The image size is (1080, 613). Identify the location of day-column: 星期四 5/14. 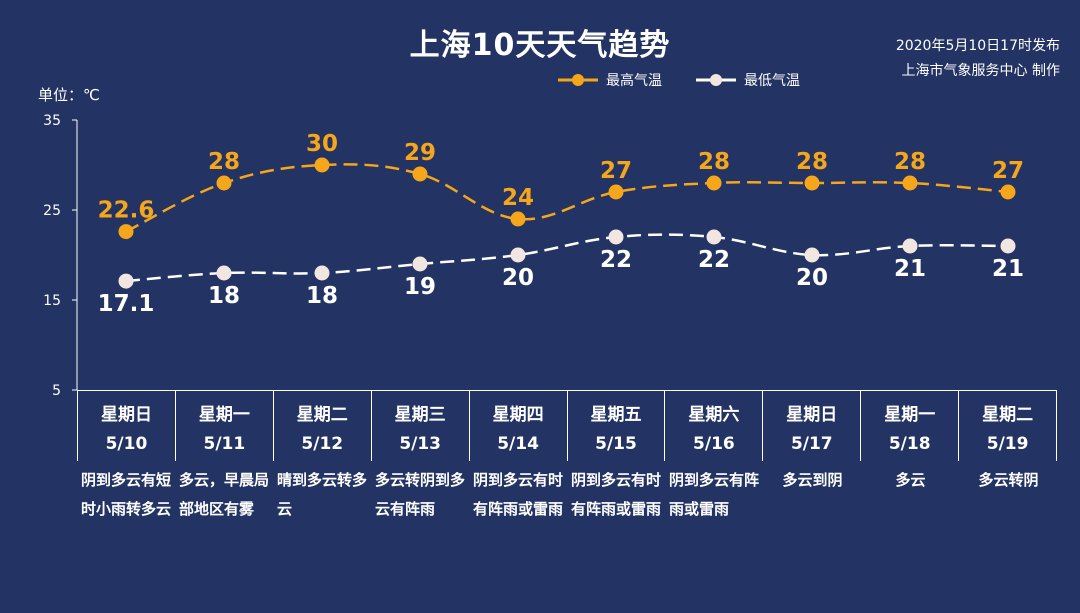
(519, 426).